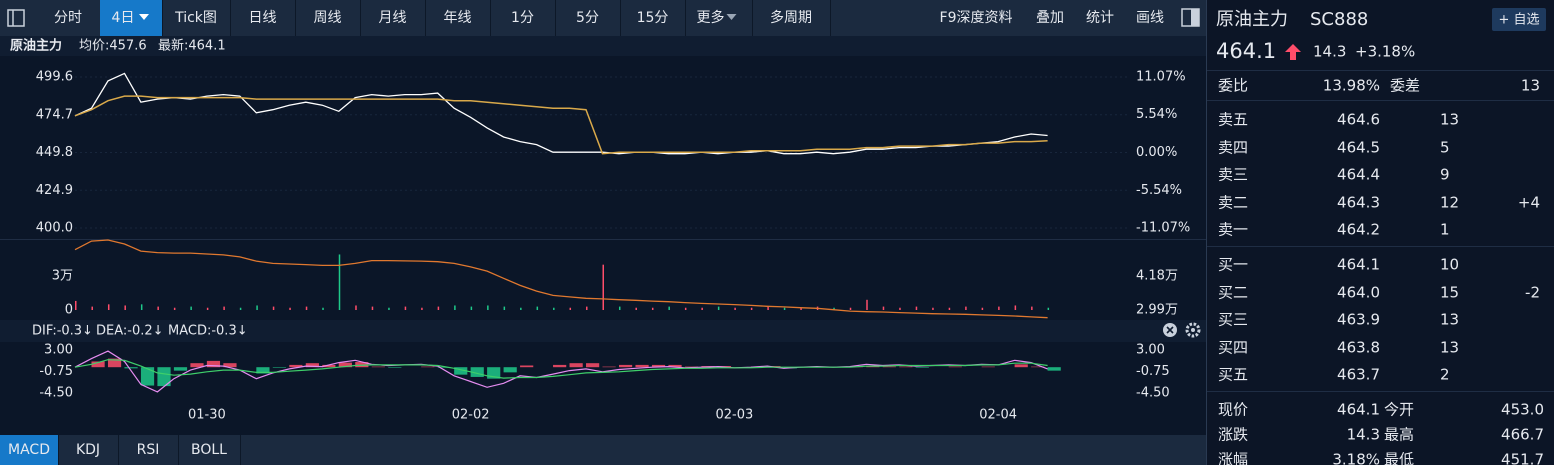 This screenshot has height=465, width=1554. Describe the element at coordinates (88, 450) in the screenshot. I see `indicator-tab: KDJ` at that location.